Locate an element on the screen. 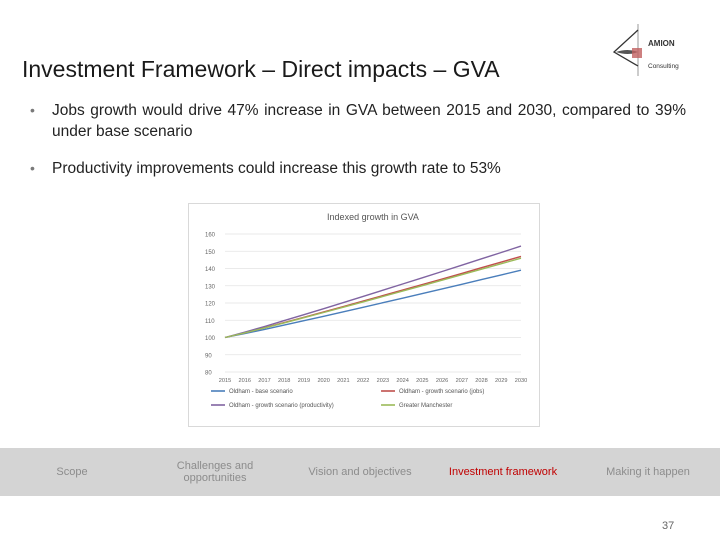 This screenshot has width=720, height=540. y-tick-label: 110 is located at coordinates (210, 322).